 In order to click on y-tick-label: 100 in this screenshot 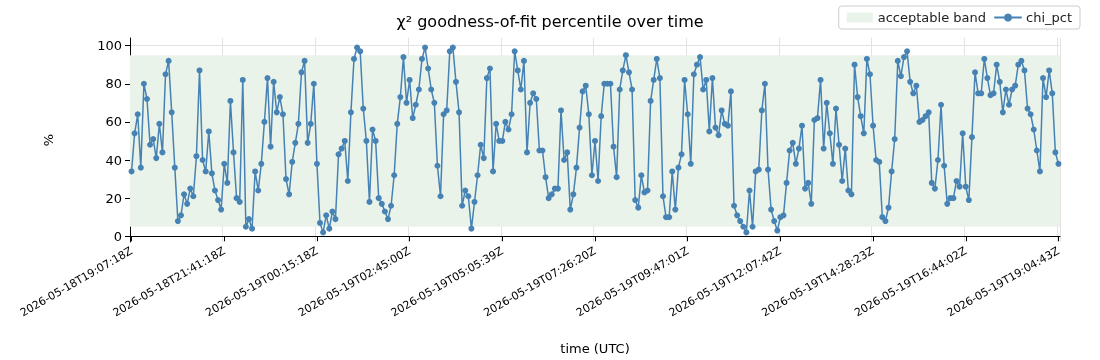, I will do `click(109, 46)`.